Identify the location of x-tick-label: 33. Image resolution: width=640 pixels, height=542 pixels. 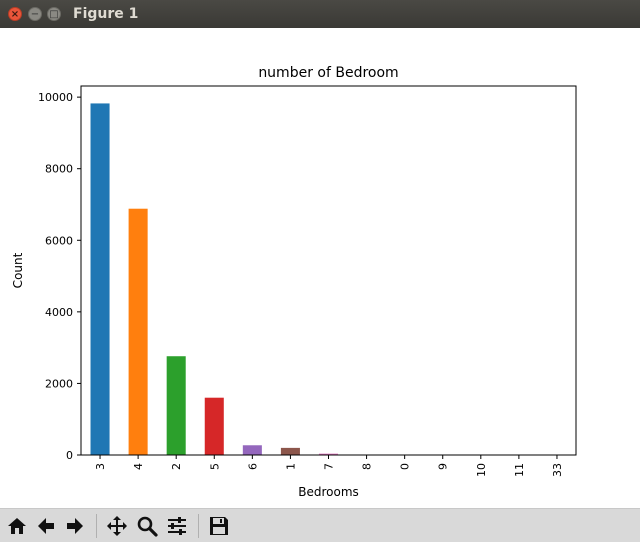
(557, 470).